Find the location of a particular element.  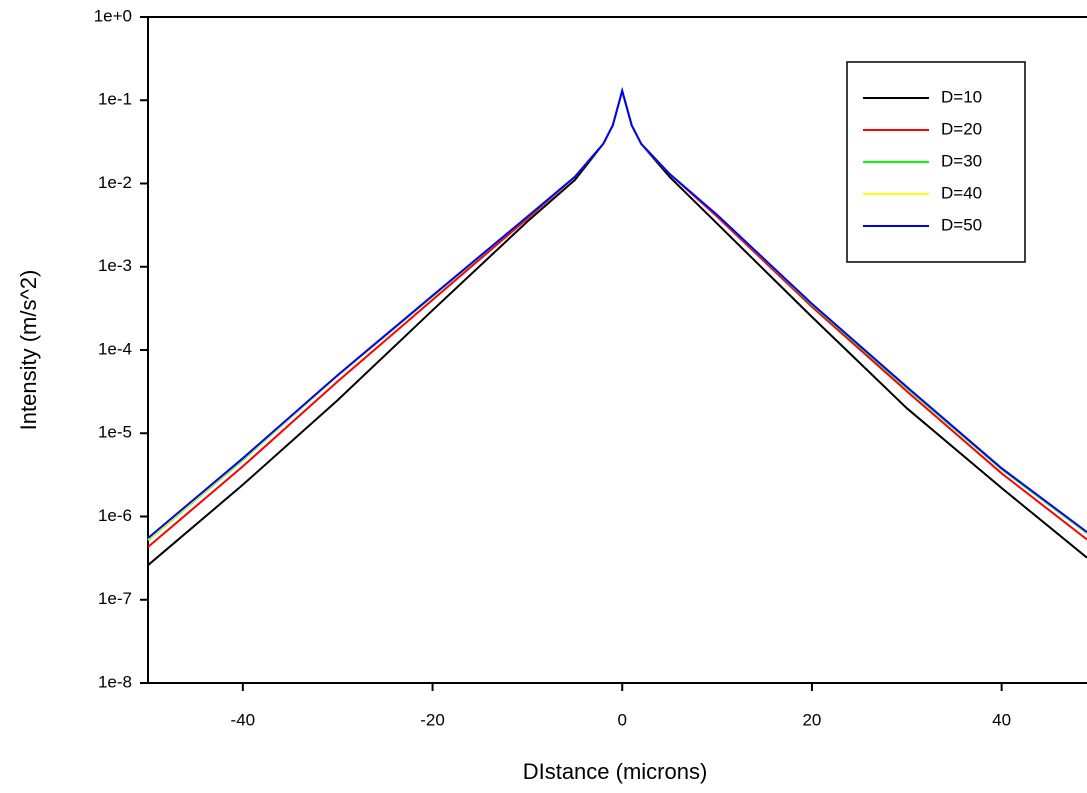

y-tick-label: 1e-5 is located at coordinates (115, 432).